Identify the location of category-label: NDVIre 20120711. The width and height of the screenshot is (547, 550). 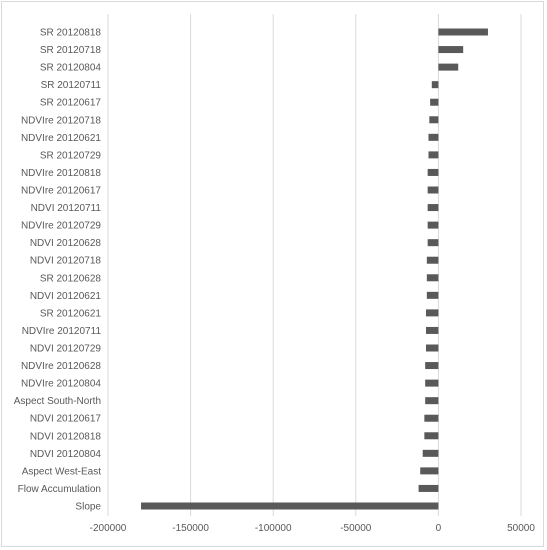
(62, 331).